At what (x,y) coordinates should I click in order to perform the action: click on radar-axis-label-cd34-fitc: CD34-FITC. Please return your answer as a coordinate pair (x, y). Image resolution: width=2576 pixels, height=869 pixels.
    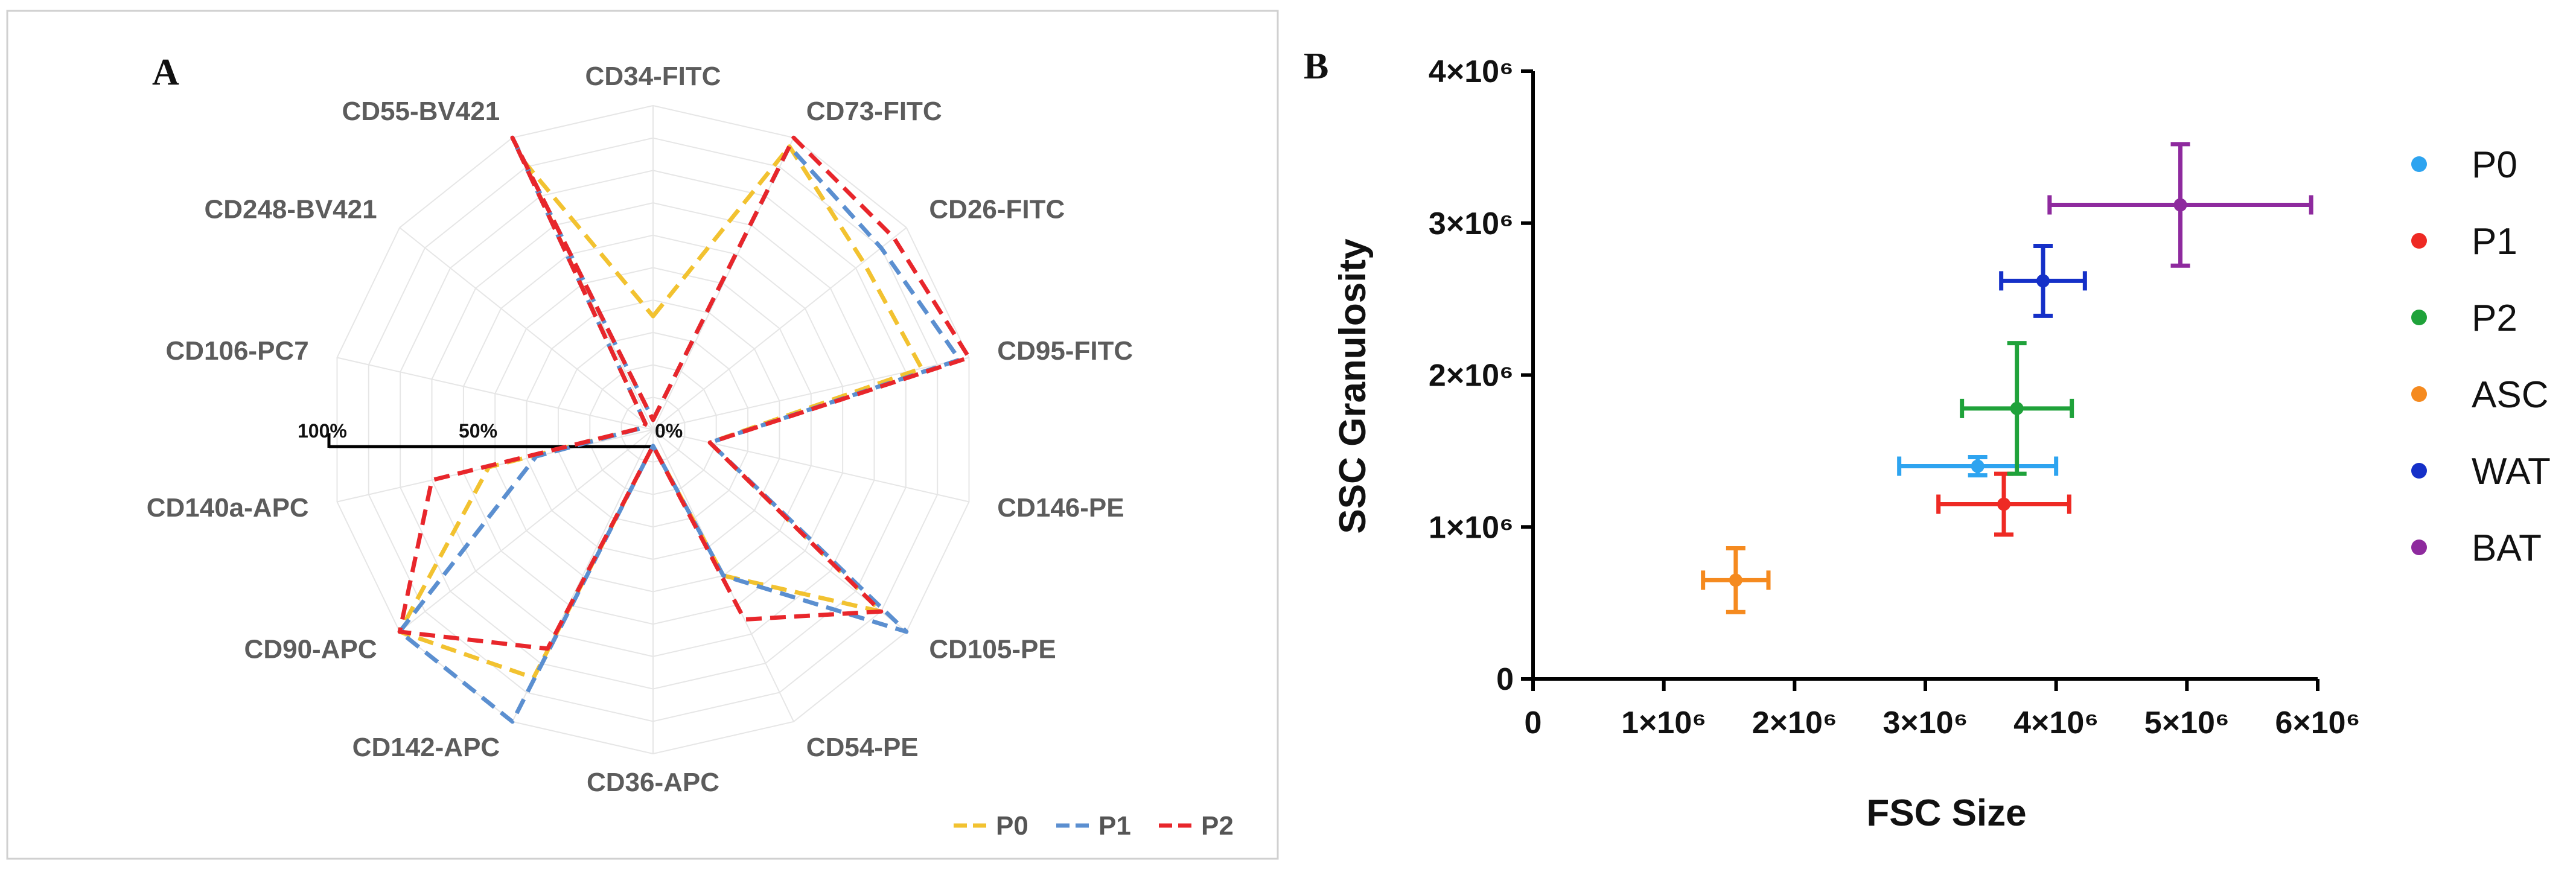
    Looking at the image, I should click on (653, 76).